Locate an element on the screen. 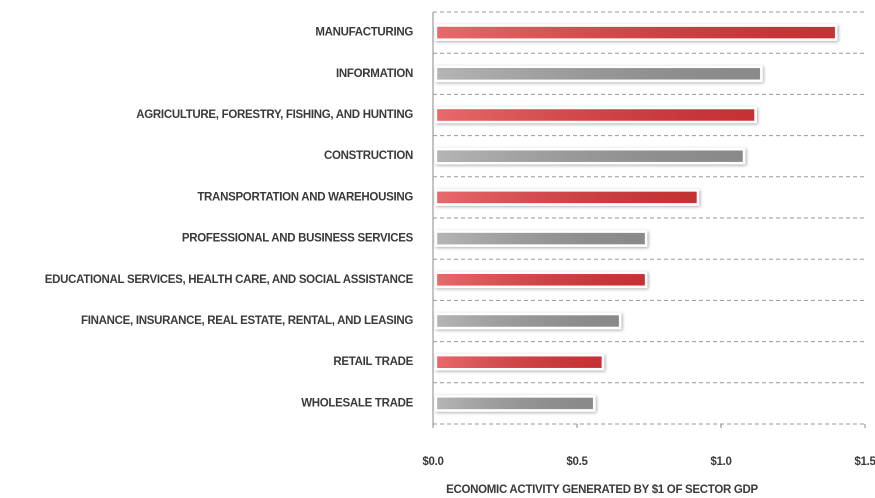  y-tick-label: RETAIL TRADE is located at coordinates (373, 362).